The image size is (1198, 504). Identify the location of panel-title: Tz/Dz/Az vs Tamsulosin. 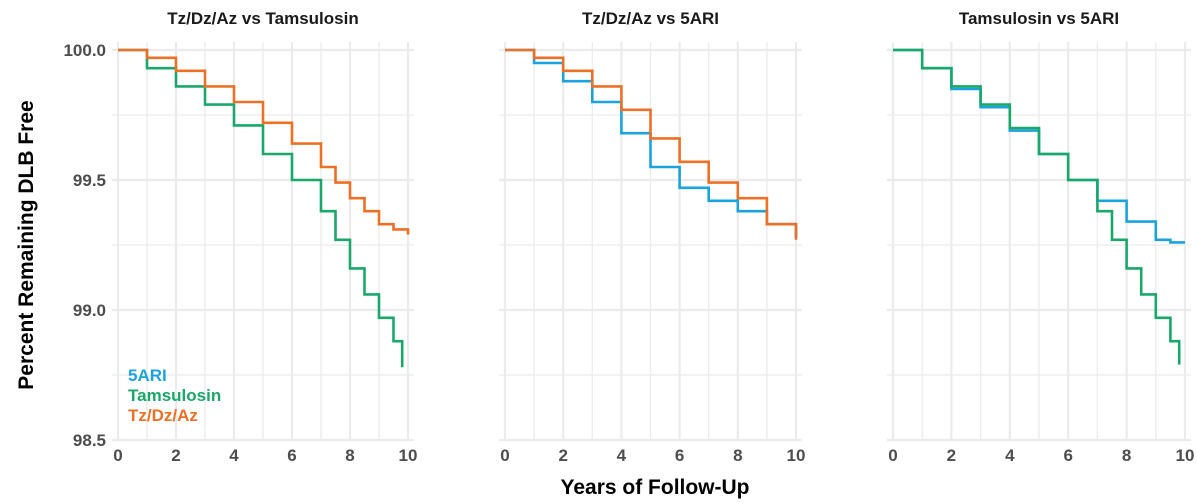
(262, 18).